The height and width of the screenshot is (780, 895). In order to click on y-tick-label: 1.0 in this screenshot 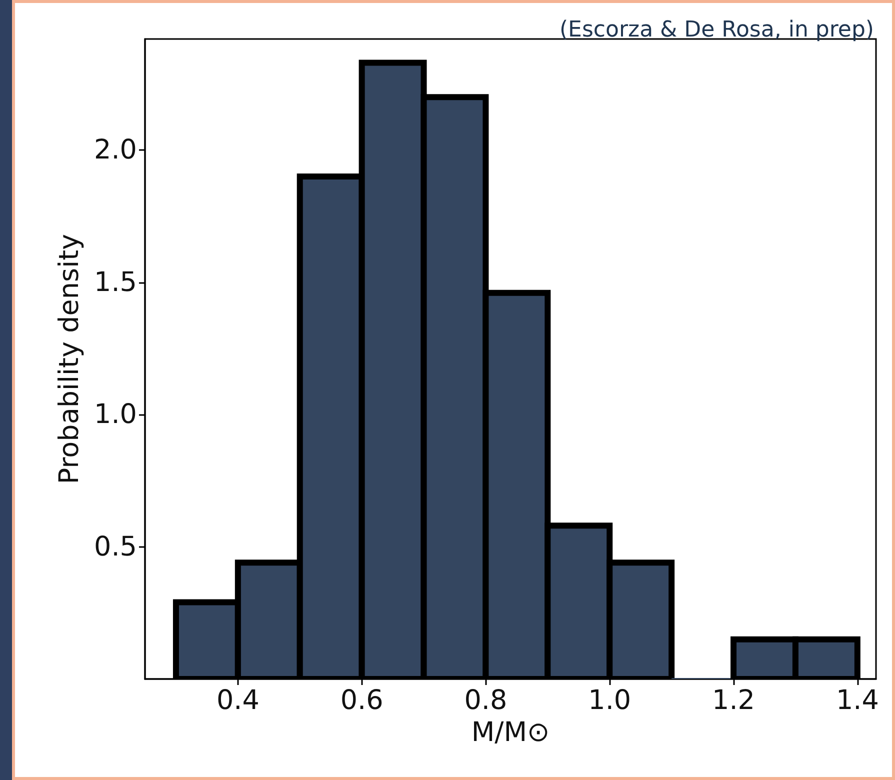, I will do `click(115, 414)`.